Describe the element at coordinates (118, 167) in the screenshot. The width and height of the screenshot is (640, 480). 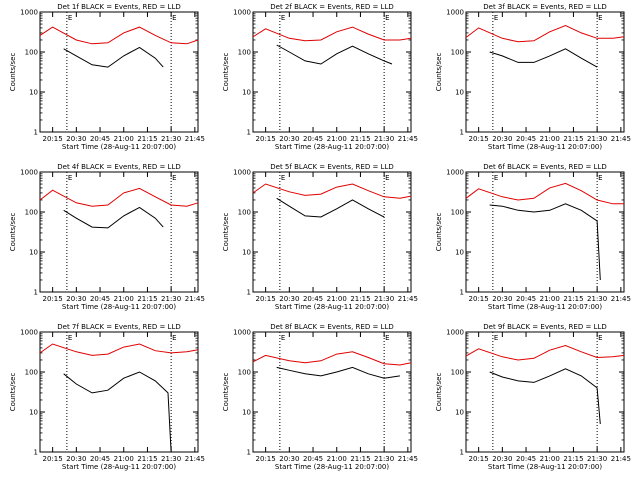
I see `panel-title: Det 4f BLACK = Events, RED = LLD` at that location.